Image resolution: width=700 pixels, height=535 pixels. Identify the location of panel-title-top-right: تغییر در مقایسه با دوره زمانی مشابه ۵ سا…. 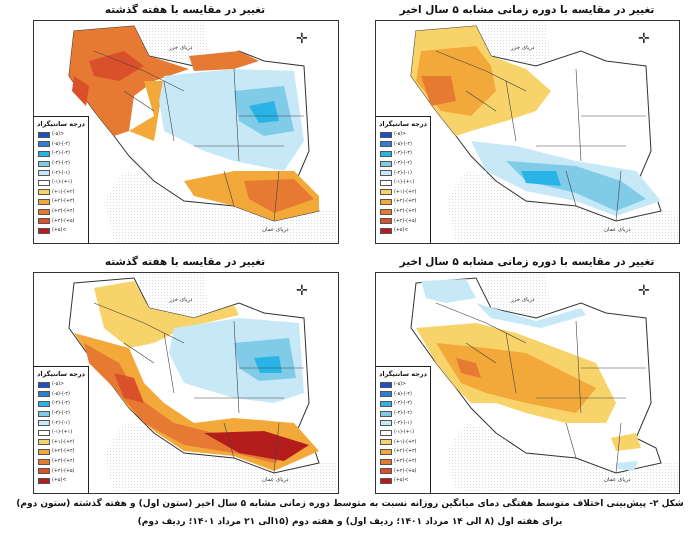
(527, 10).